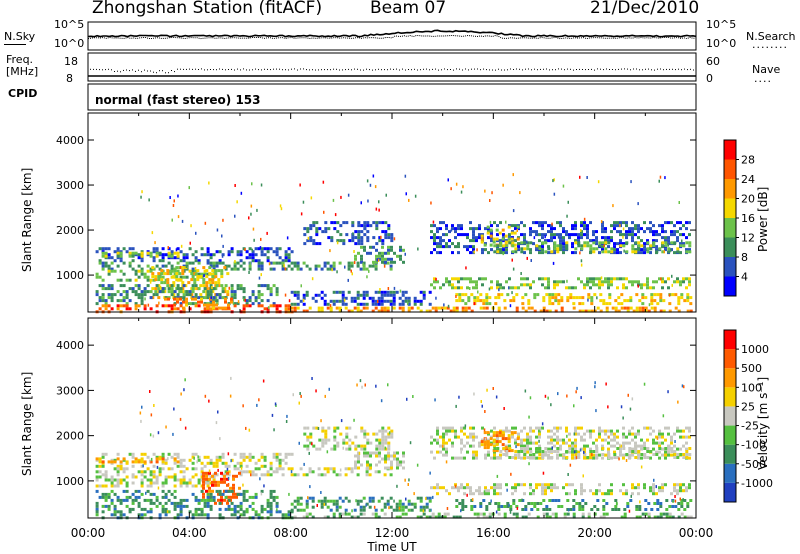  What do you see at coordinates (392, 533) in the screenshot?
I see `x-axis: 00:00 04:00 08:00 12:00 16:00 20:00 00:00` at bounding box center [392, 533].